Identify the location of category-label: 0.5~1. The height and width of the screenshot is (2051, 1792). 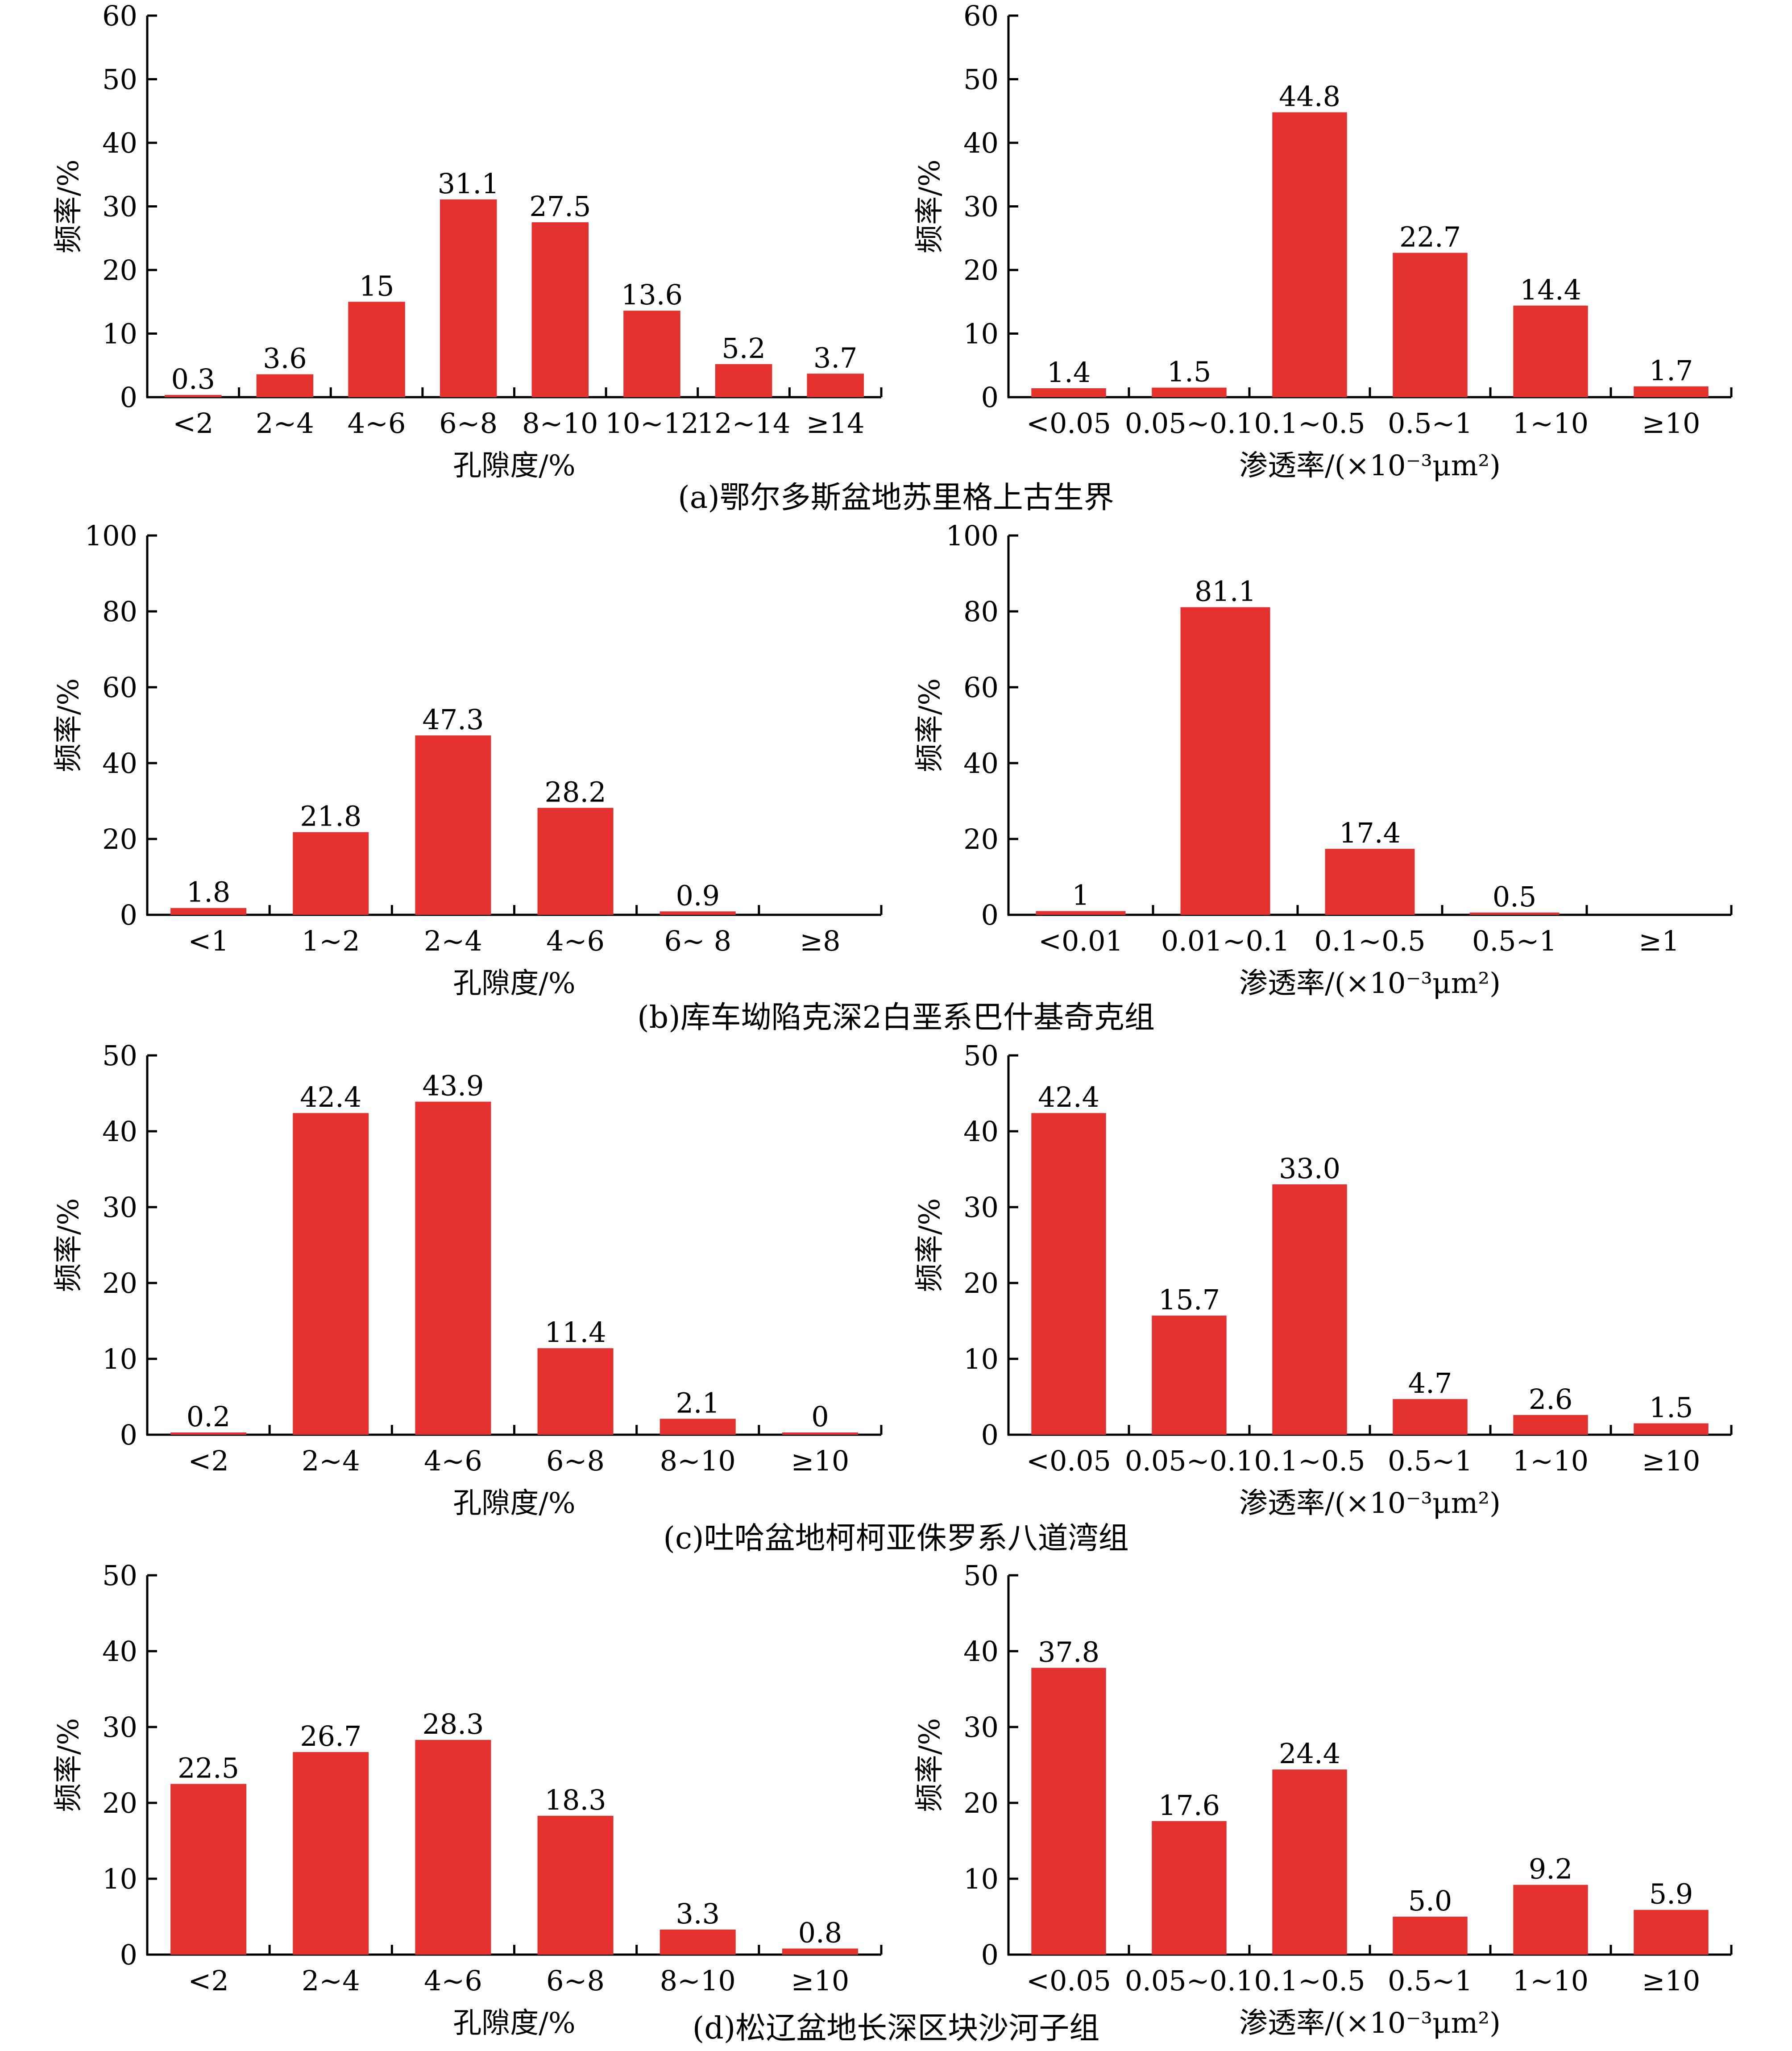
(1430, 1461).